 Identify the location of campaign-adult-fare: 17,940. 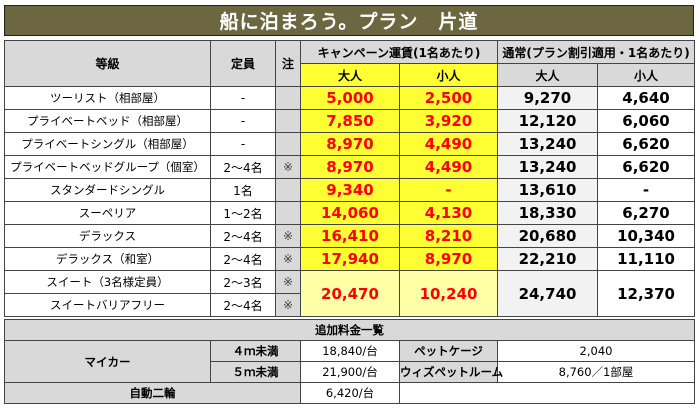
(350, 259).